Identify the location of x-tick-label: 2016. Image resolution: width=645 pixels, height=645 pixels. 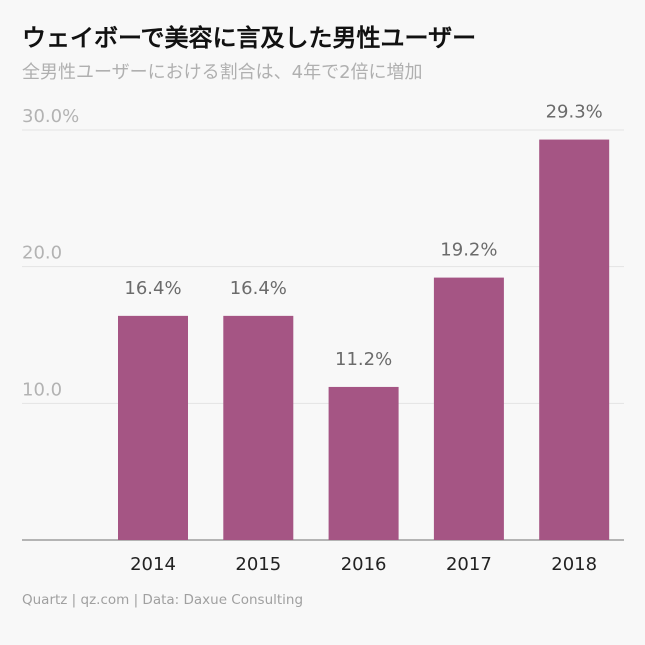
(364, 564).